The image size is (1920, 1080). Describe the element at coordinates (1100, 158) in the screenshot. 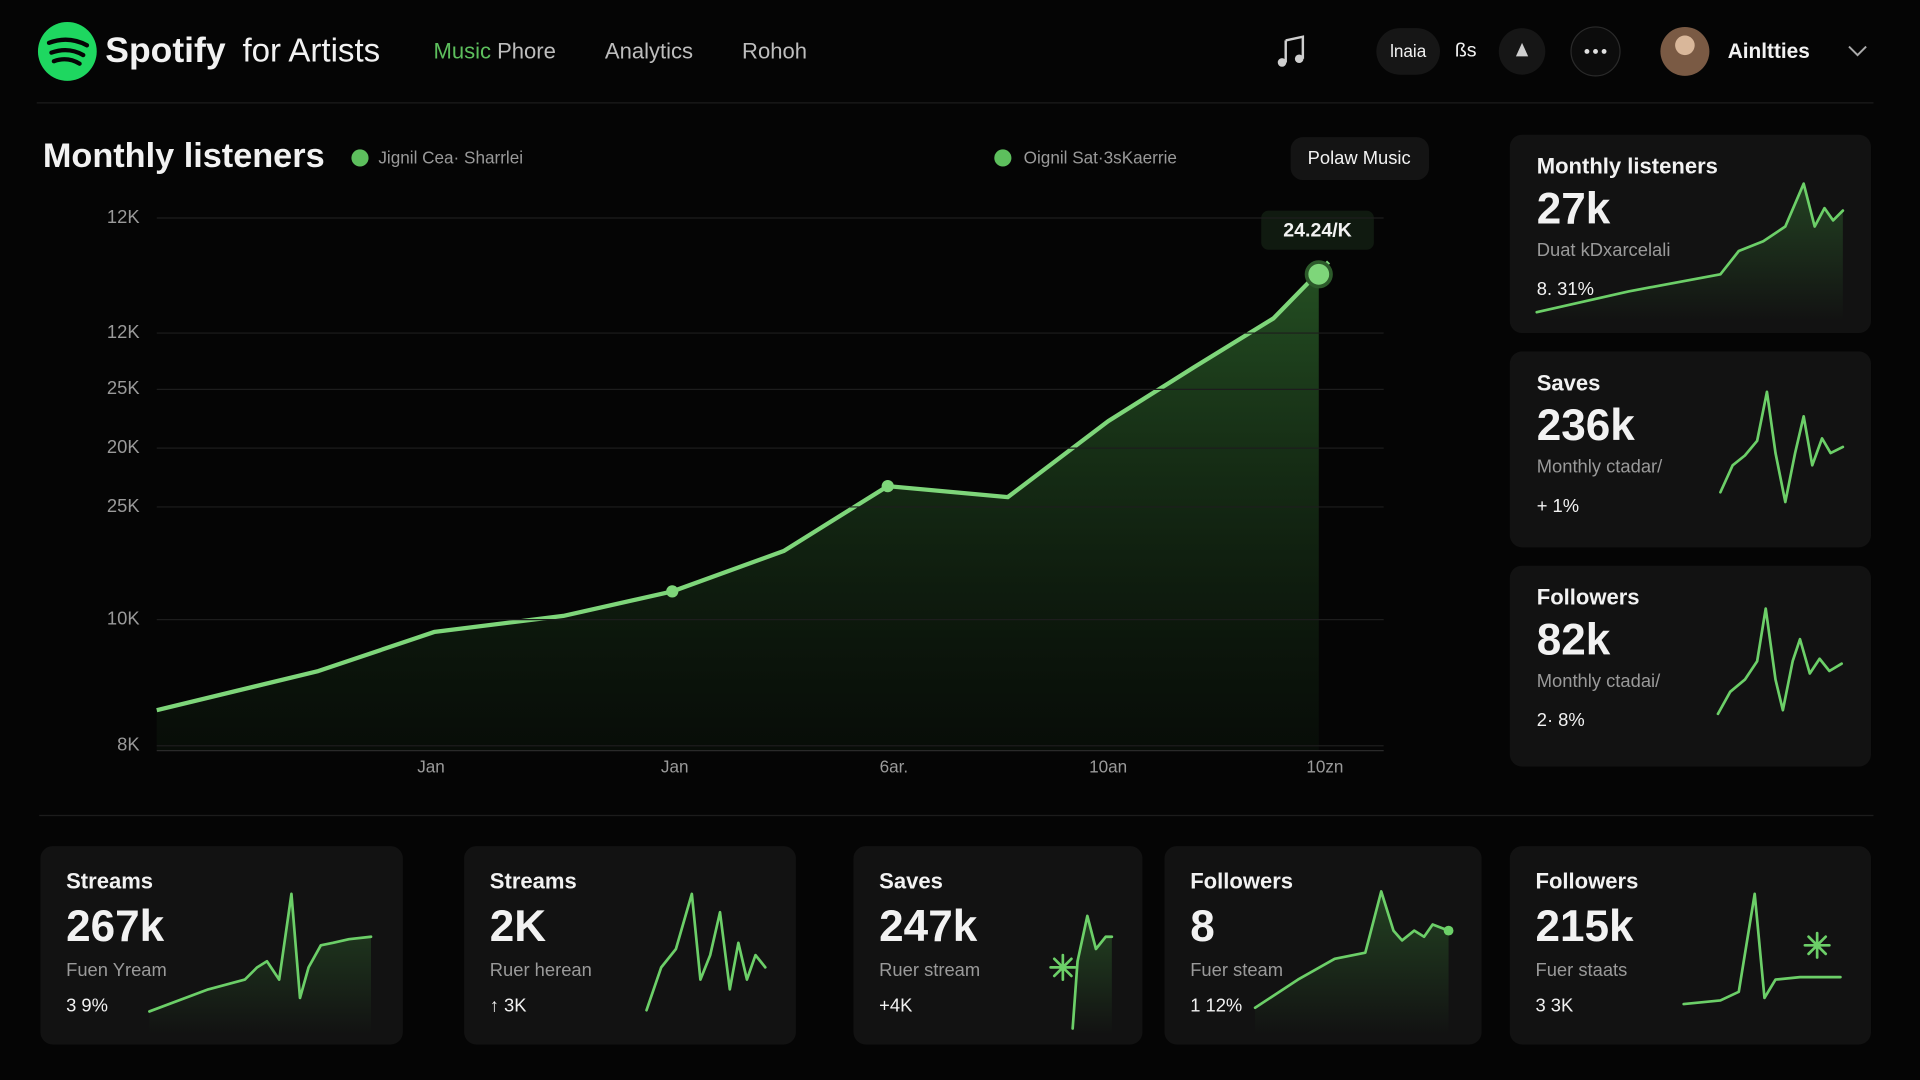

I see `legend-label: Oignil Sat·3sKaerrie` at that location.